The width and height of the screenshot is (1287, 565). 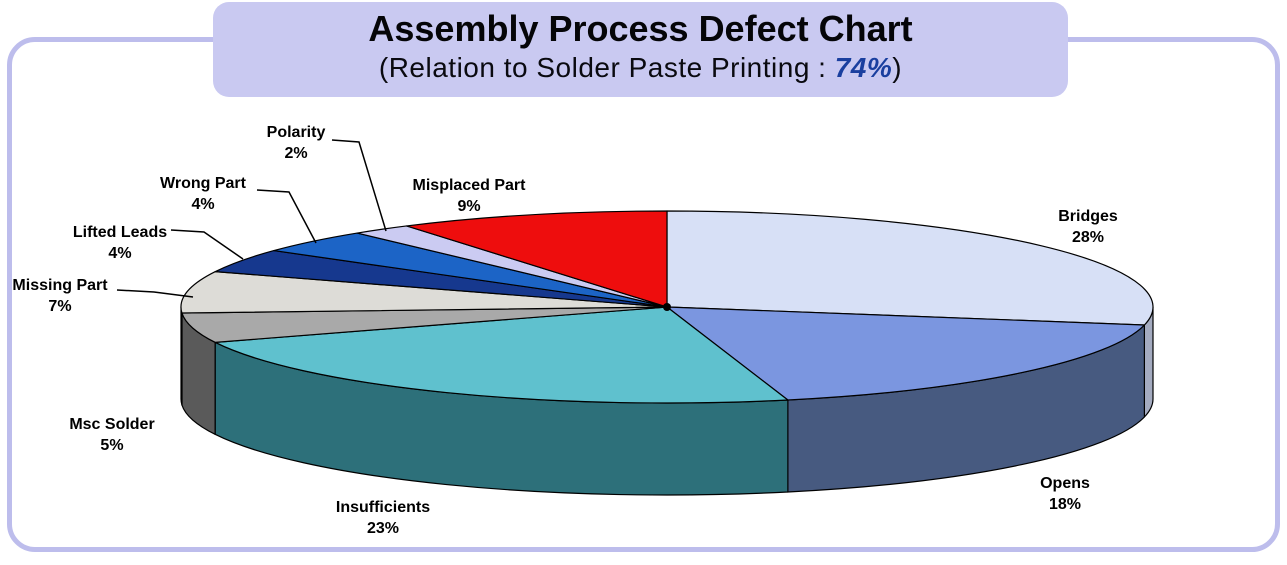 I want to click on subtitle-prefix: (Relation to Solder Paste Printing :, so click(x=606, y=67).